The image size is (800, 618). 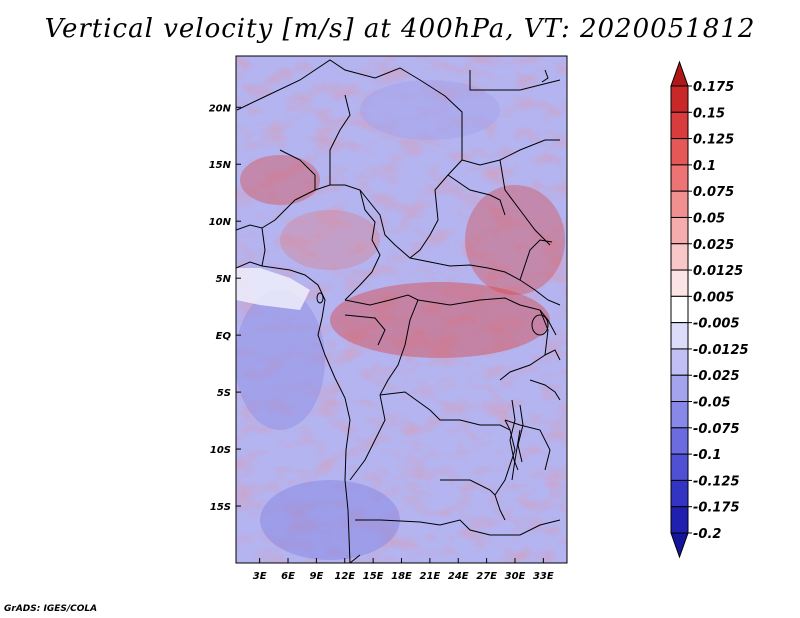 What do you see at coordinates (220, 507) in the screenshot?
I see `lat-label: 15S` at bounding box center [220, 507].